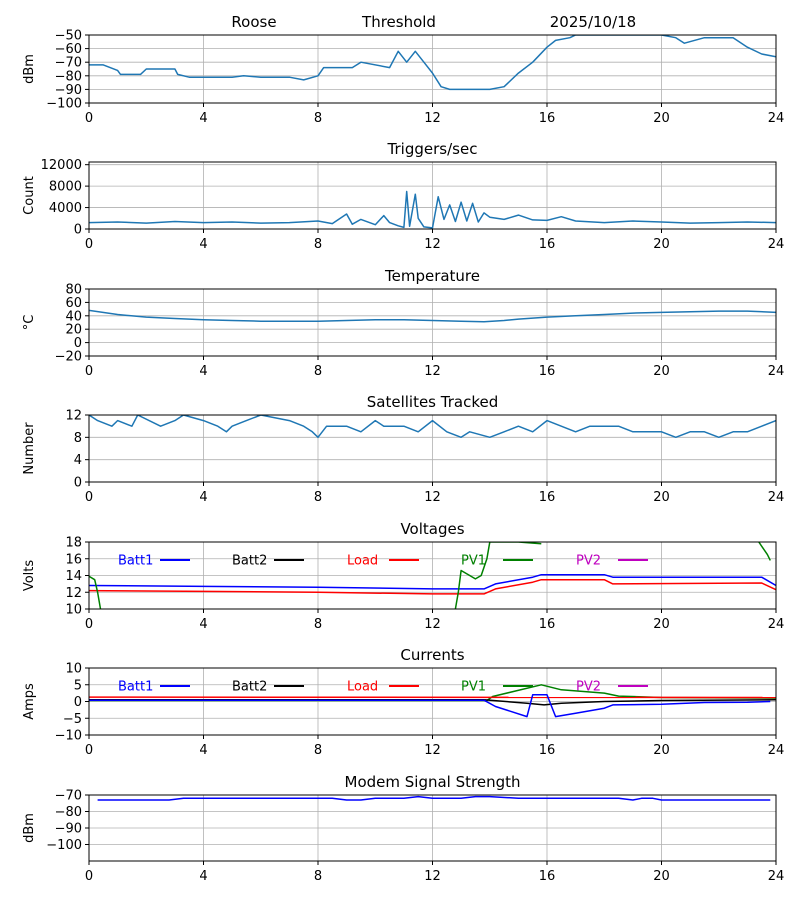  I want to click on currents-ytick-label: 5, so click(78, 685).